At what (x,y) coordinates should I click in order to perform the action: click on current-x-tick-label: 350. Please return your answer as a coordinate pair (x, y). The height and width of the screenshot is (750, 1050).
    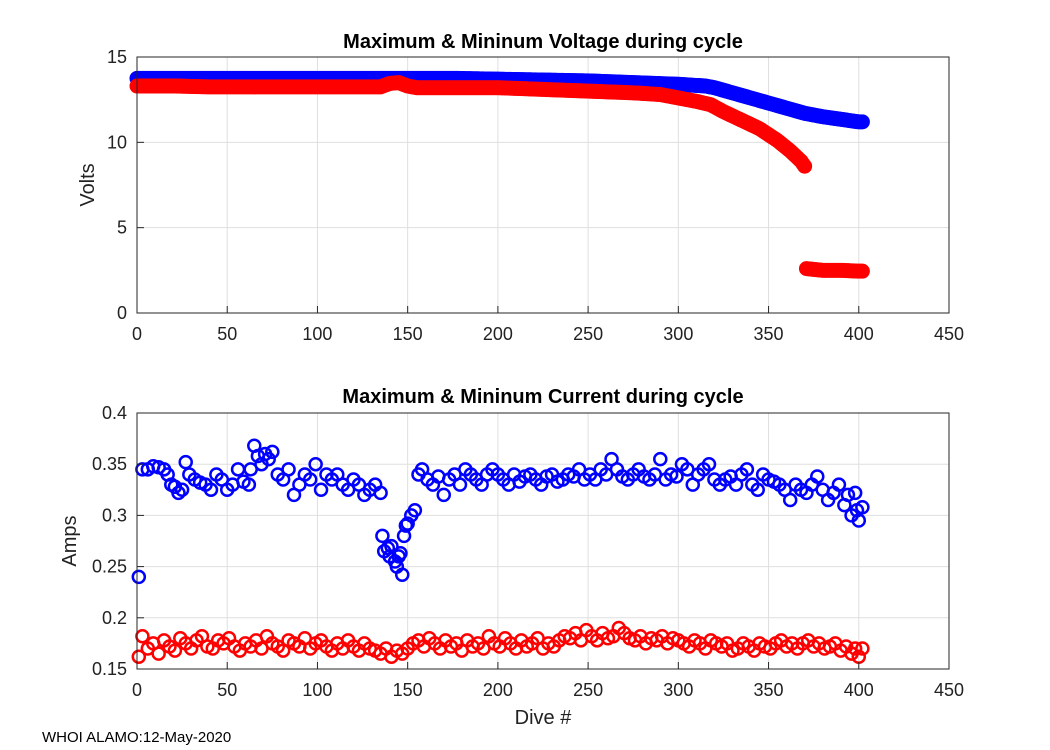
    Looking at the image, I should click on (769, 690).